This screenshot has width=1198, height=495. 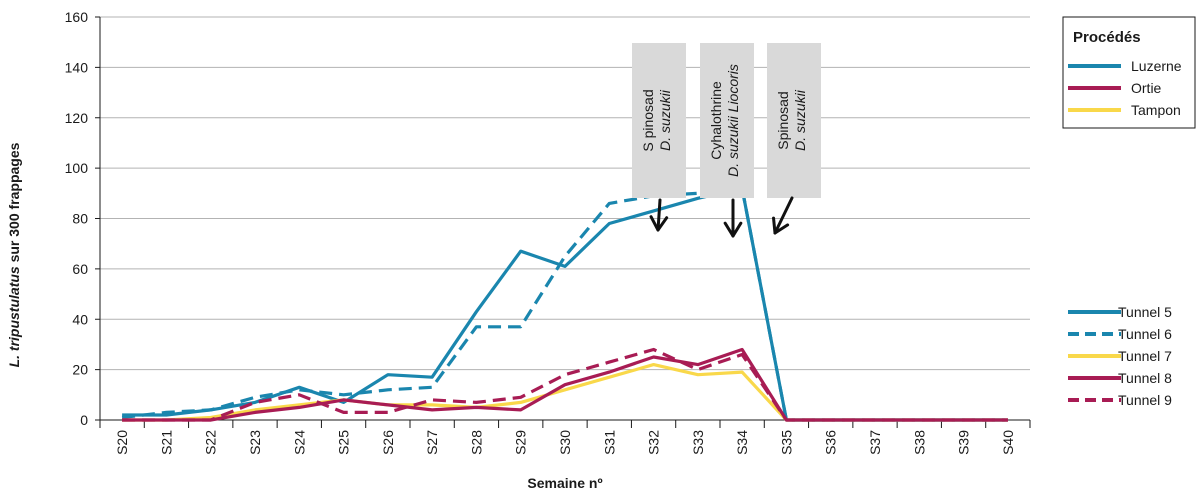 I want to click on x-tick-label: S26, so click(x=388, y=442).